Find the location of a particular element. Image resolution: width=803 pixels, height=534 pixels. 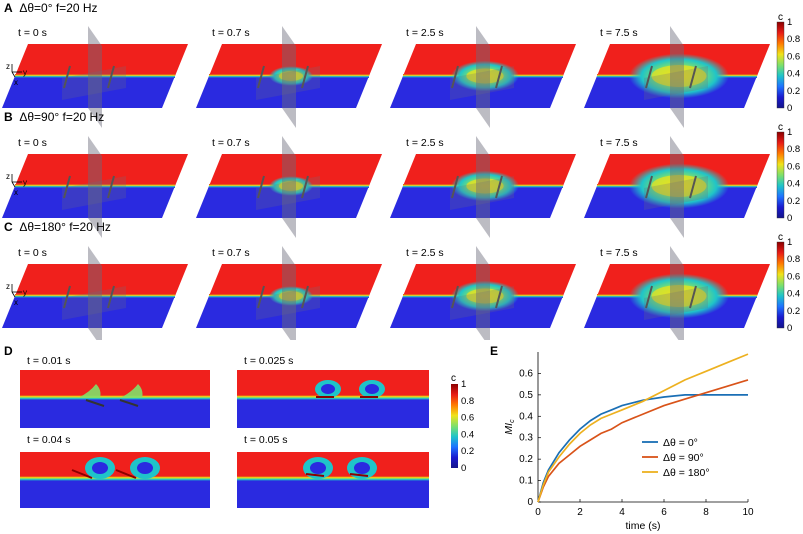

panel-d-colorbar-tick: 0.6 is located at coordinates (467, 418).